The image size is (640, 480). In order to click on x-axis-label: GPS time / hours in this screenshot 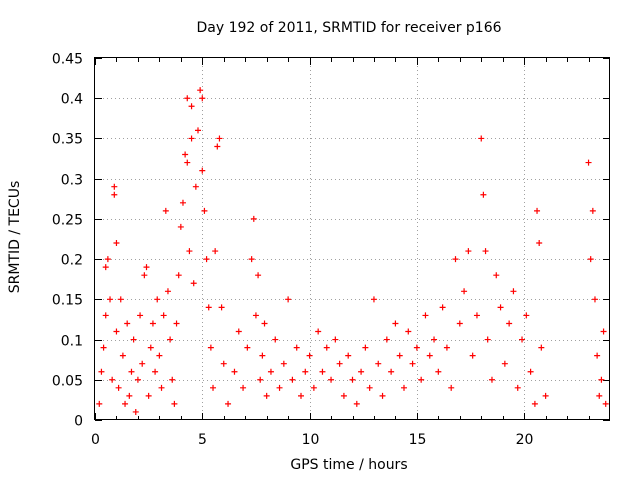, I will do `click(348, 465)`.